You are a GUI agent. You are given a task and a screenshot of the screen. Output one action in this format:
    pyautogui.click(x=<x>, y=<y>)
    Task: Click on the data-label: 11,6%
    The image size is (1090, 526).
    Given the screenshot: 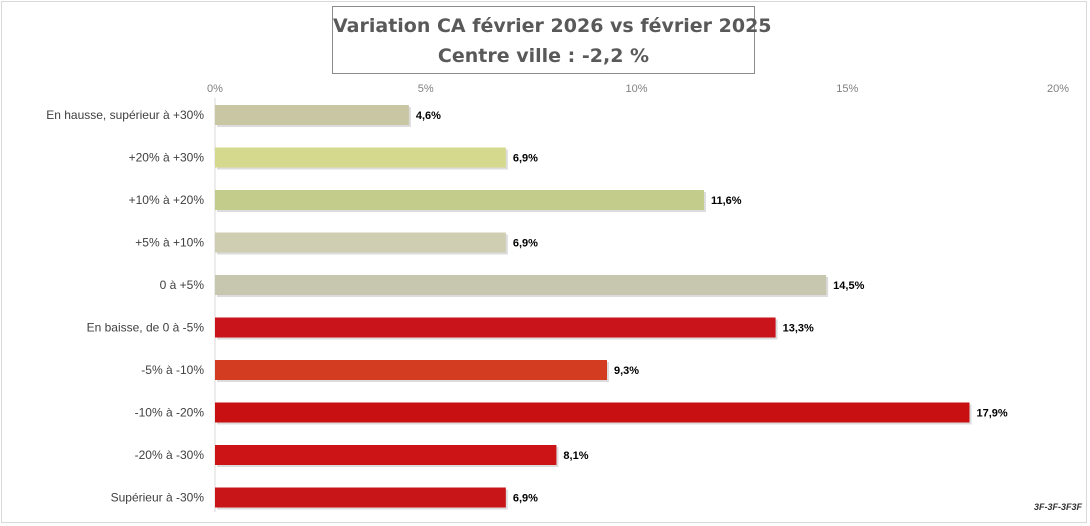 What is the action you would take?
    pyautogui.click(x=726, y=201)
    